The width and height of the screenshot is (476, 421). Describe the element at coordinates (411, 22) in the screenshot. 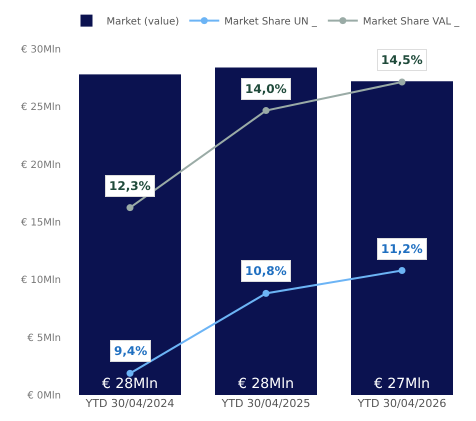

I see `legend-label: Market Share VAL _` at that location.